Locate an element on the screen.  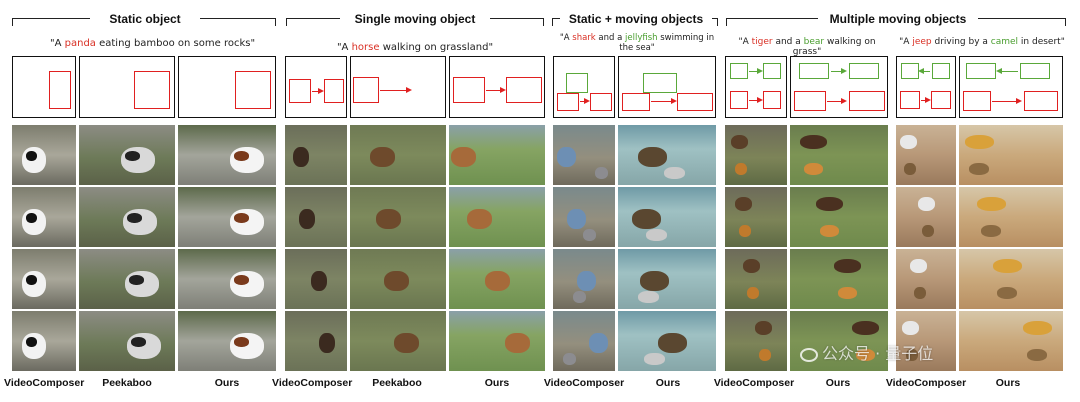
prompt-object-bear: bear is located at coordinates (814, 42).